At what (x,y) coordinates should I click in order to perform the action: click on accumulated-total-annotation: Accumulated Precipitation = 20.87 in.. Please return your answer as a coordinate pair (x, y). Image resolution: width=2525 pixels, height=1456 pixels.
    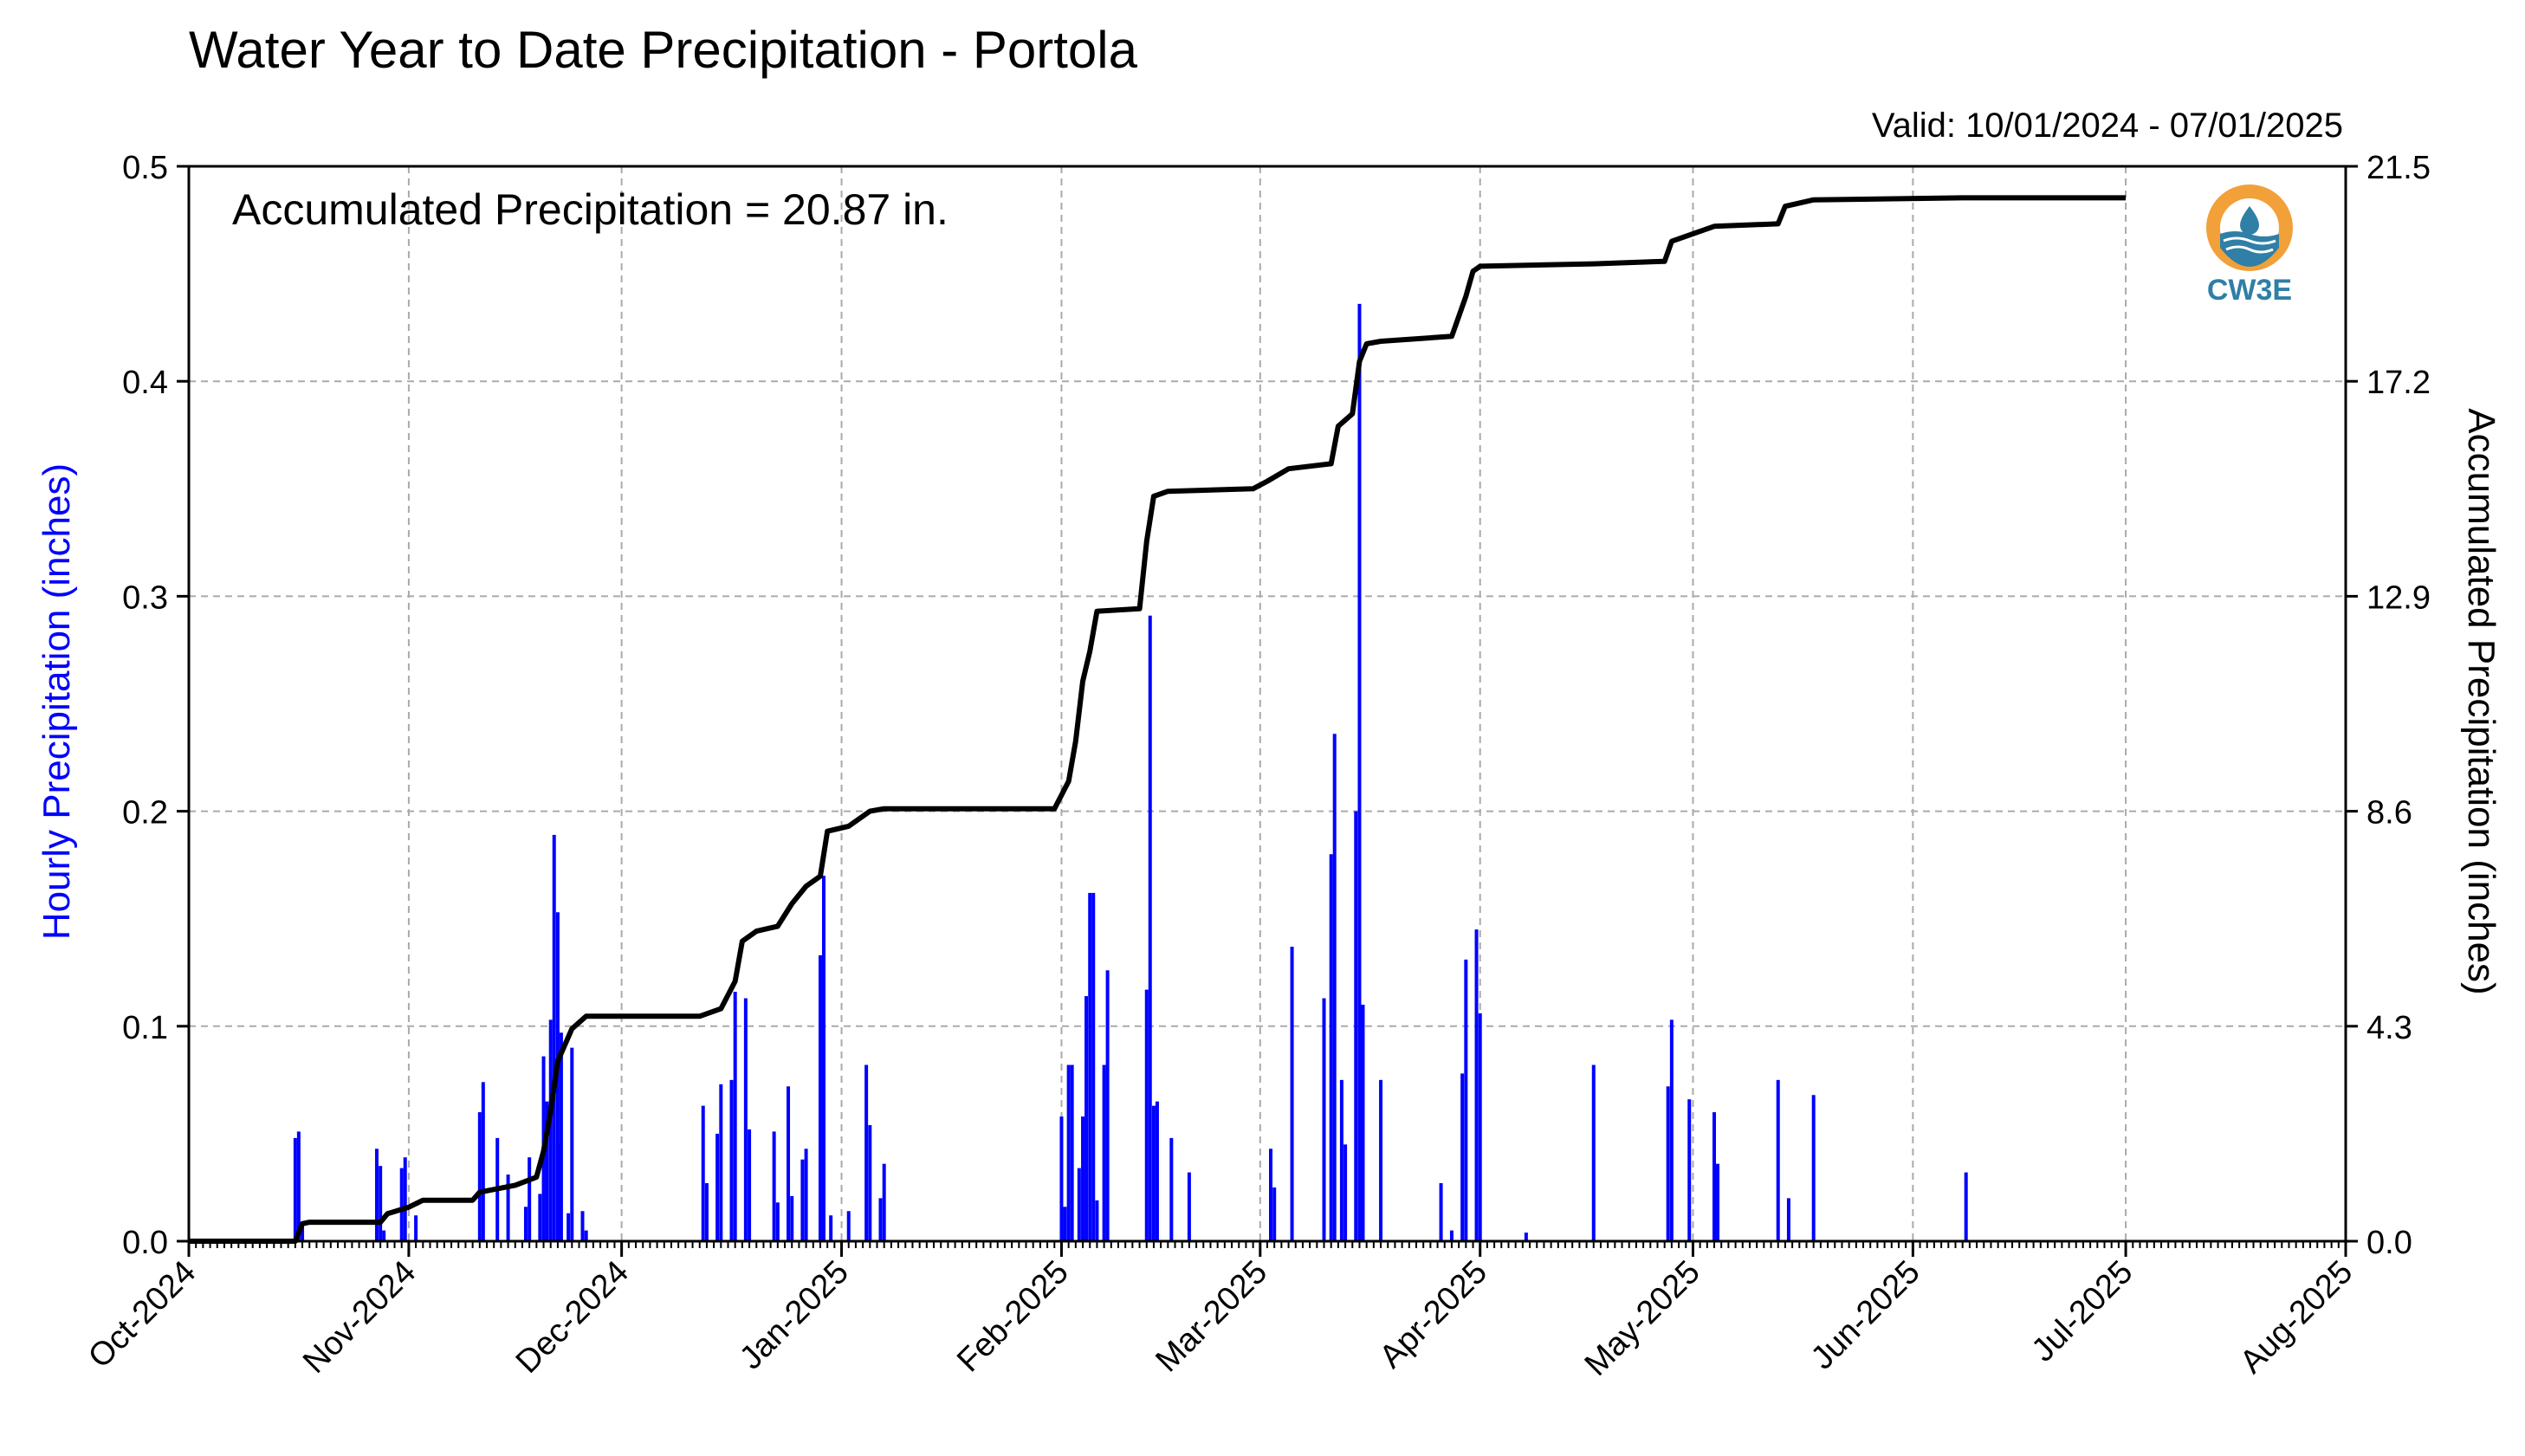
    Looking at the image, I should click on (590, 209).